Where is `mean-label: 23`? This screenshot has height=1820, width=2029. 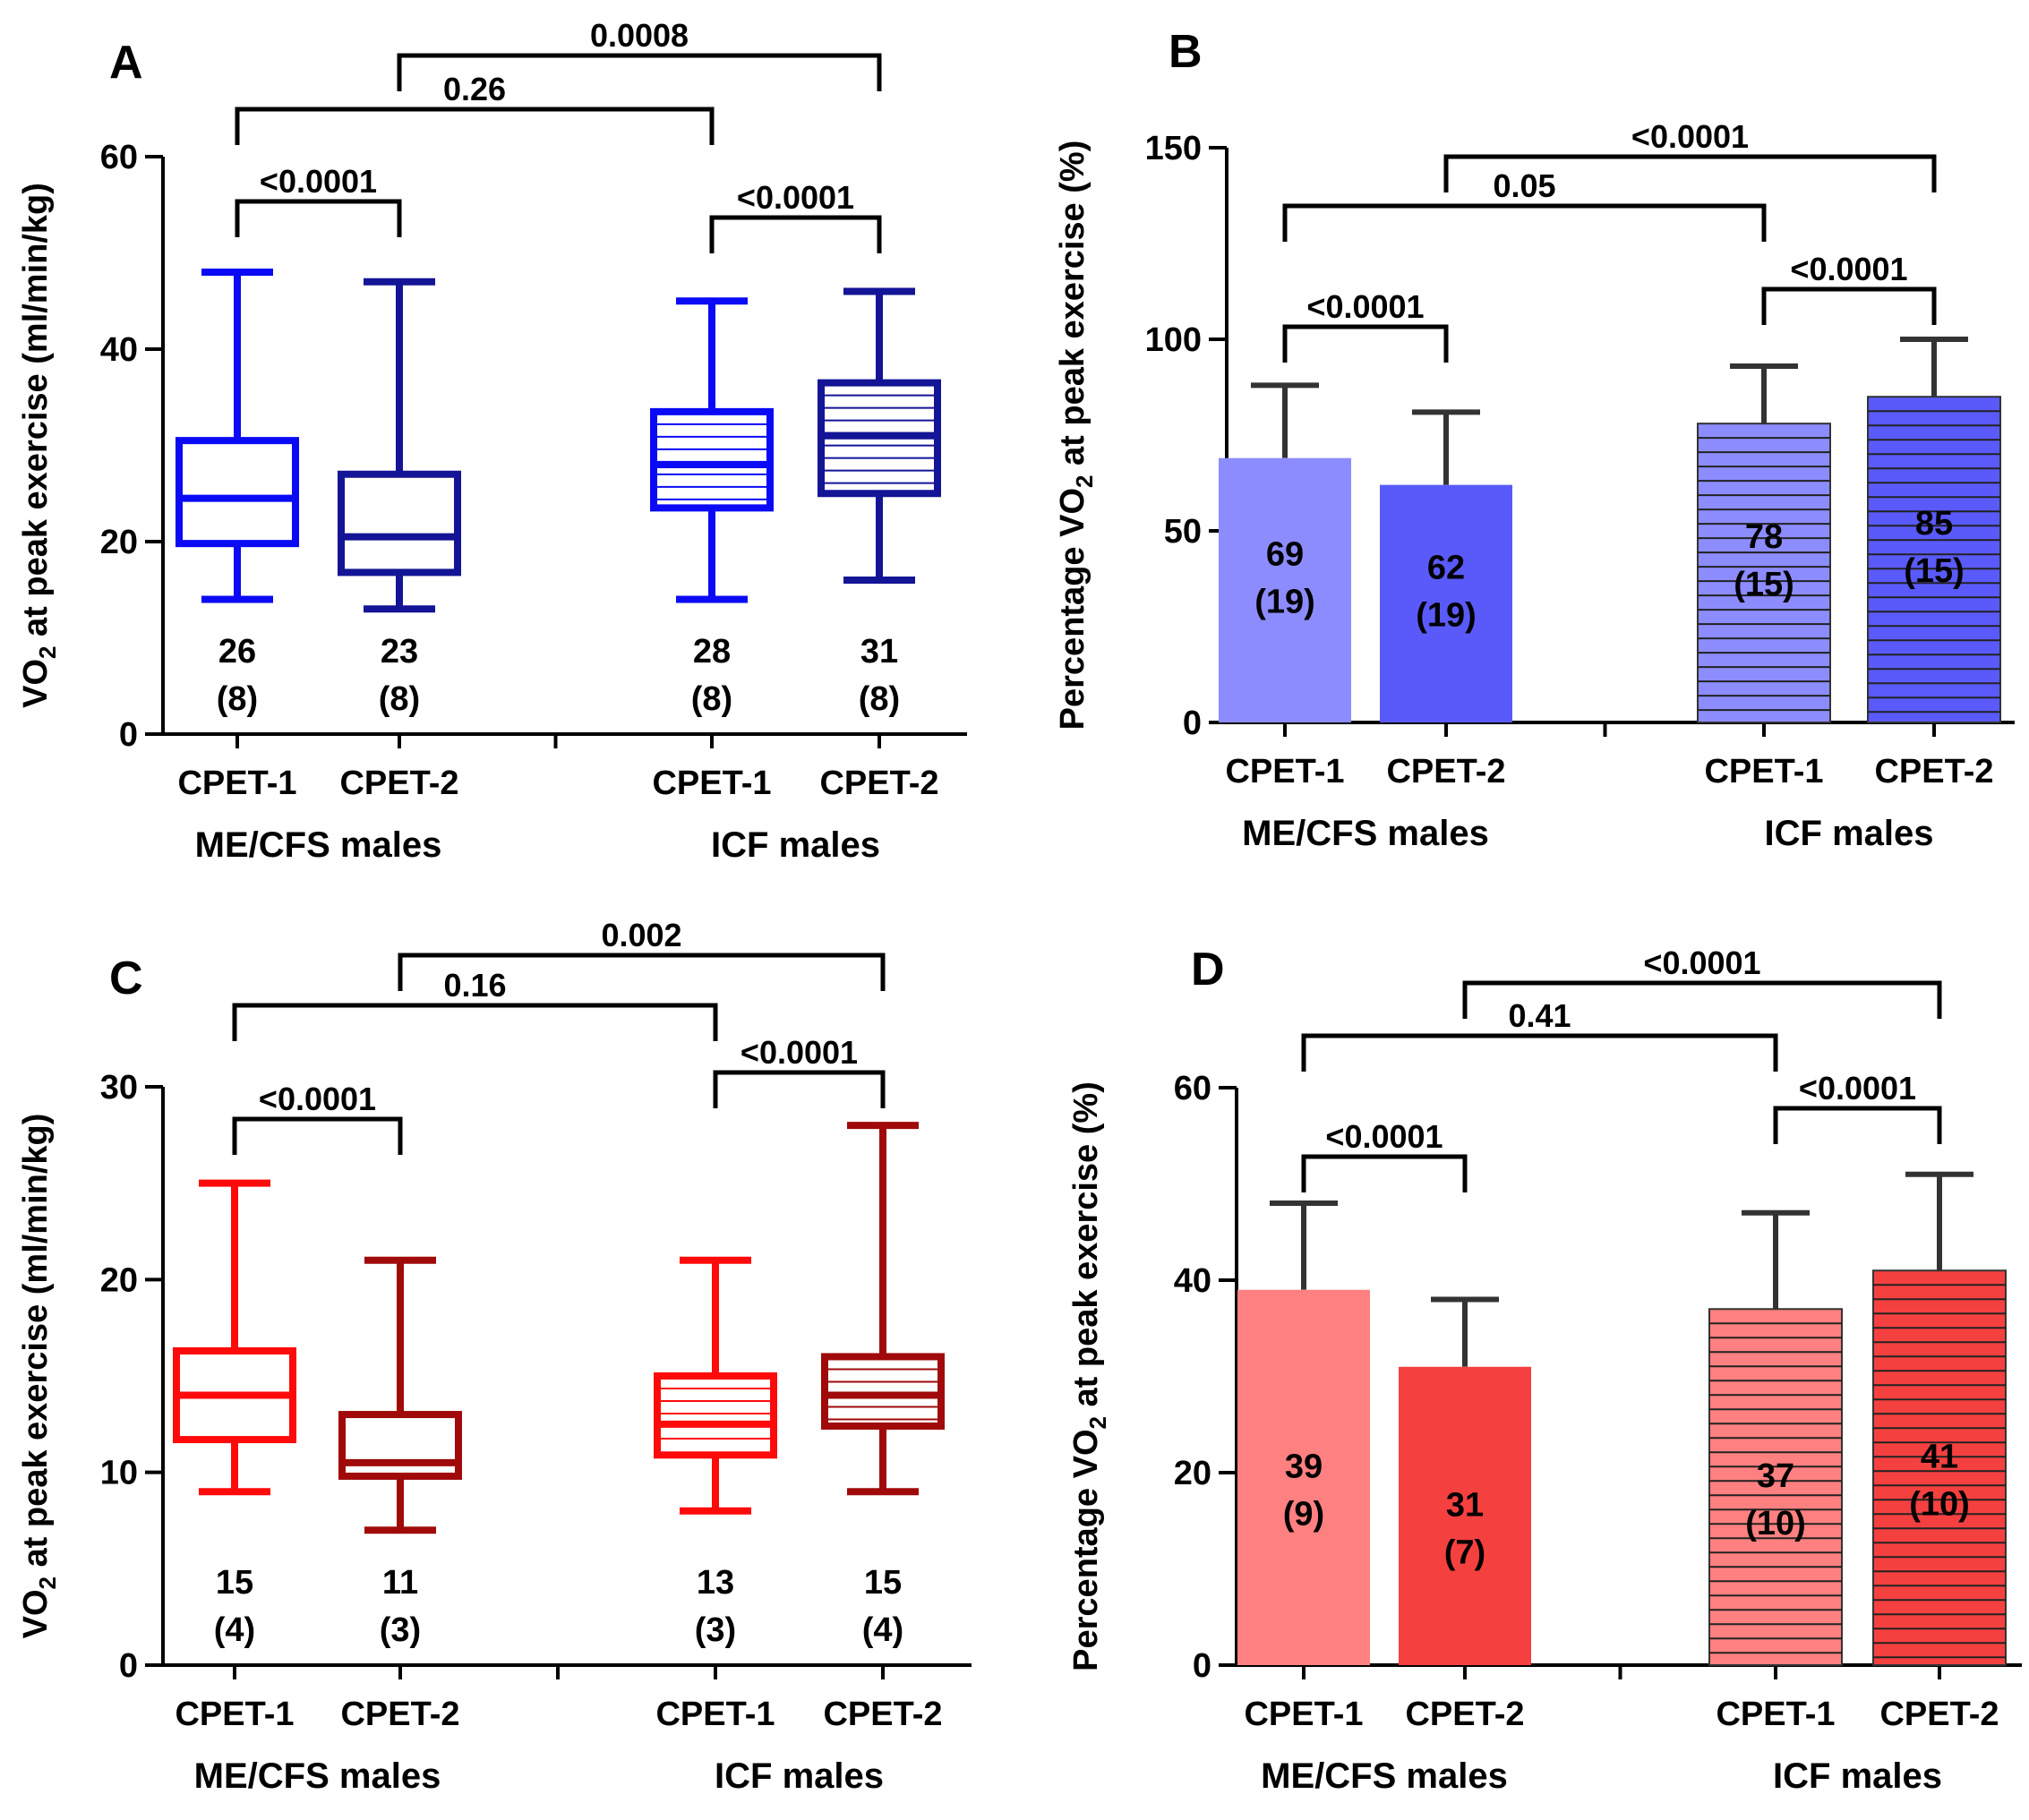 mean-label: 23 is located at coordinates (399, 652).